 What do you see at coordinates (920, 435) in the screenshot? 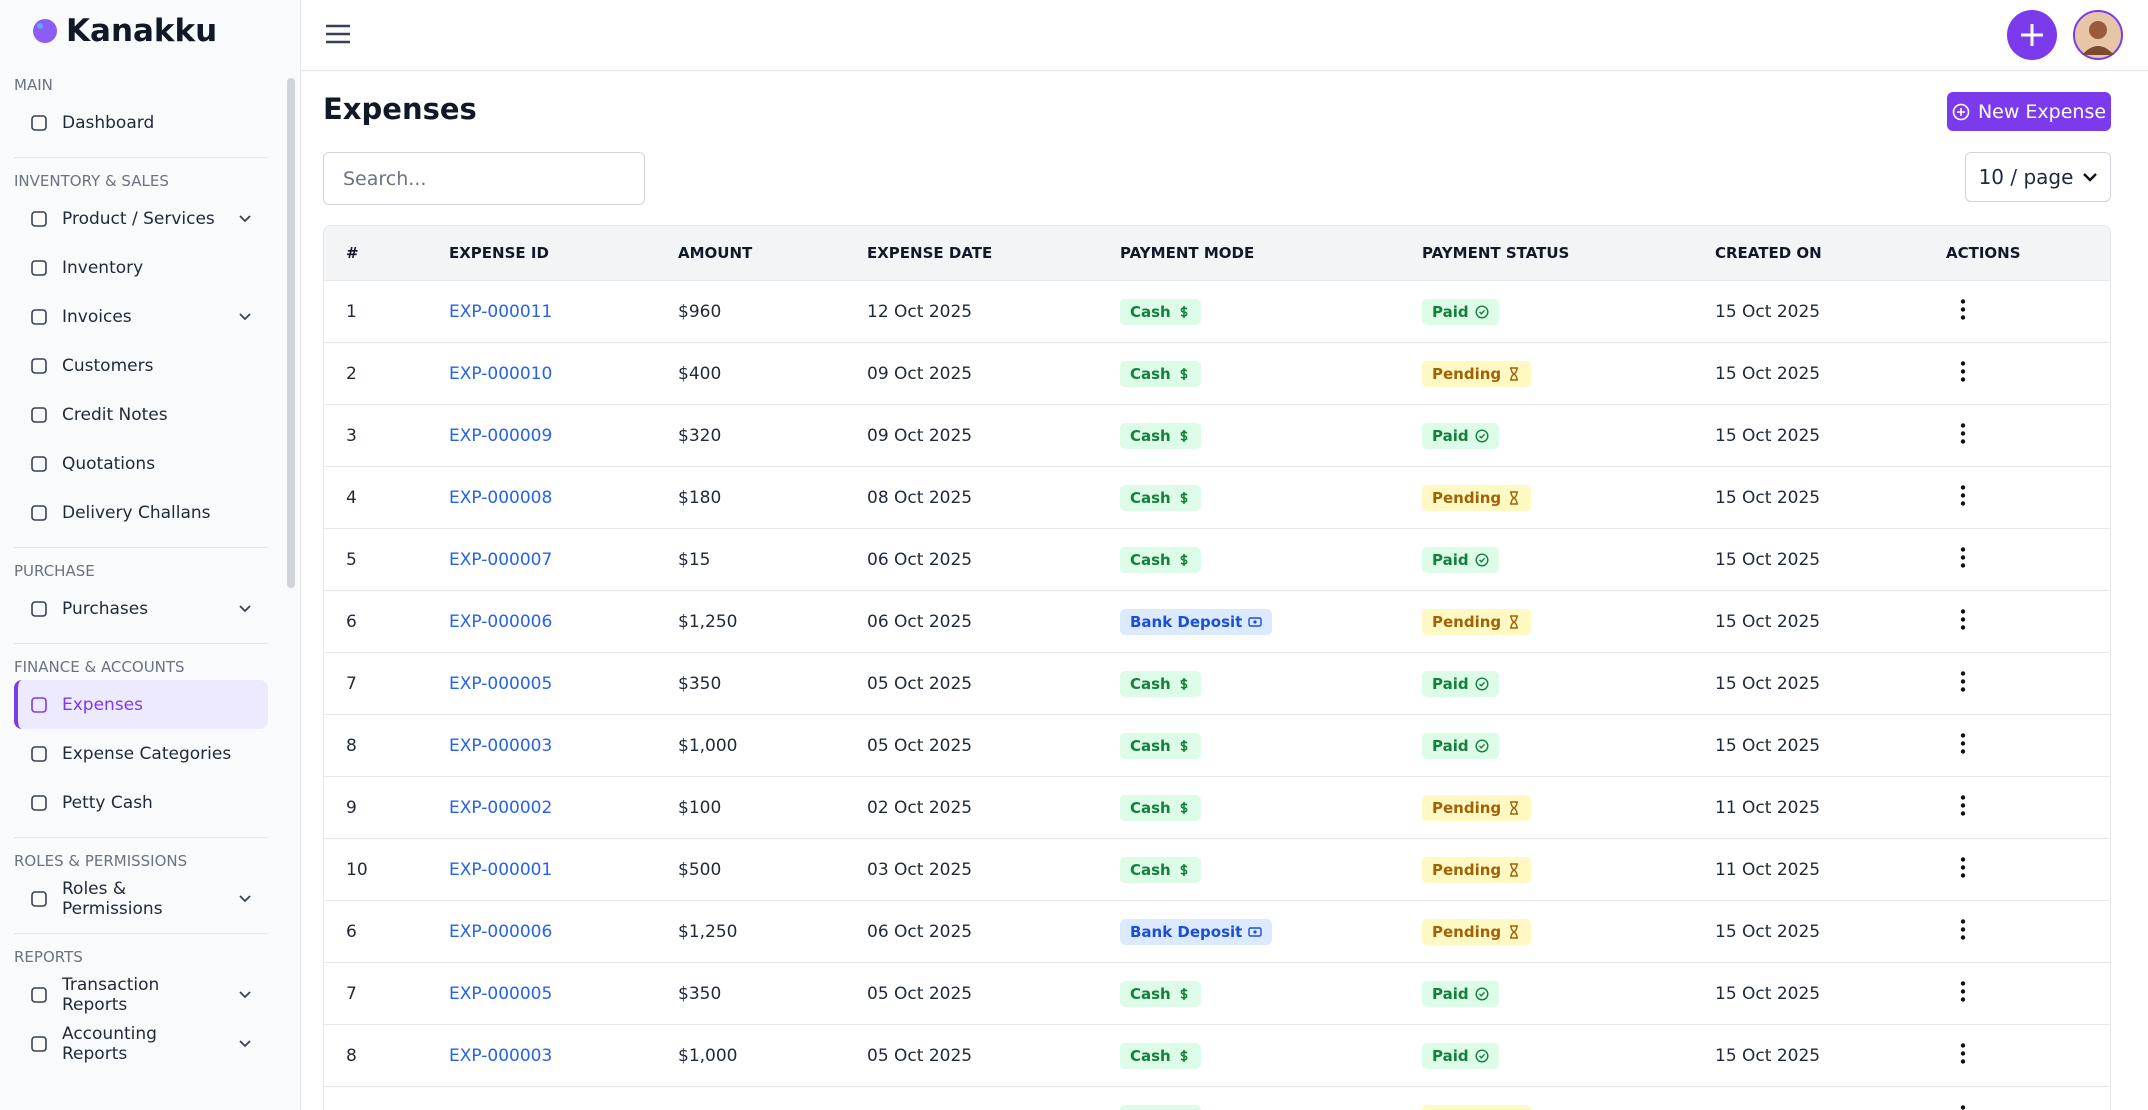
I see `cell: 09 Oct 2025` at bounding box center [920, 435].